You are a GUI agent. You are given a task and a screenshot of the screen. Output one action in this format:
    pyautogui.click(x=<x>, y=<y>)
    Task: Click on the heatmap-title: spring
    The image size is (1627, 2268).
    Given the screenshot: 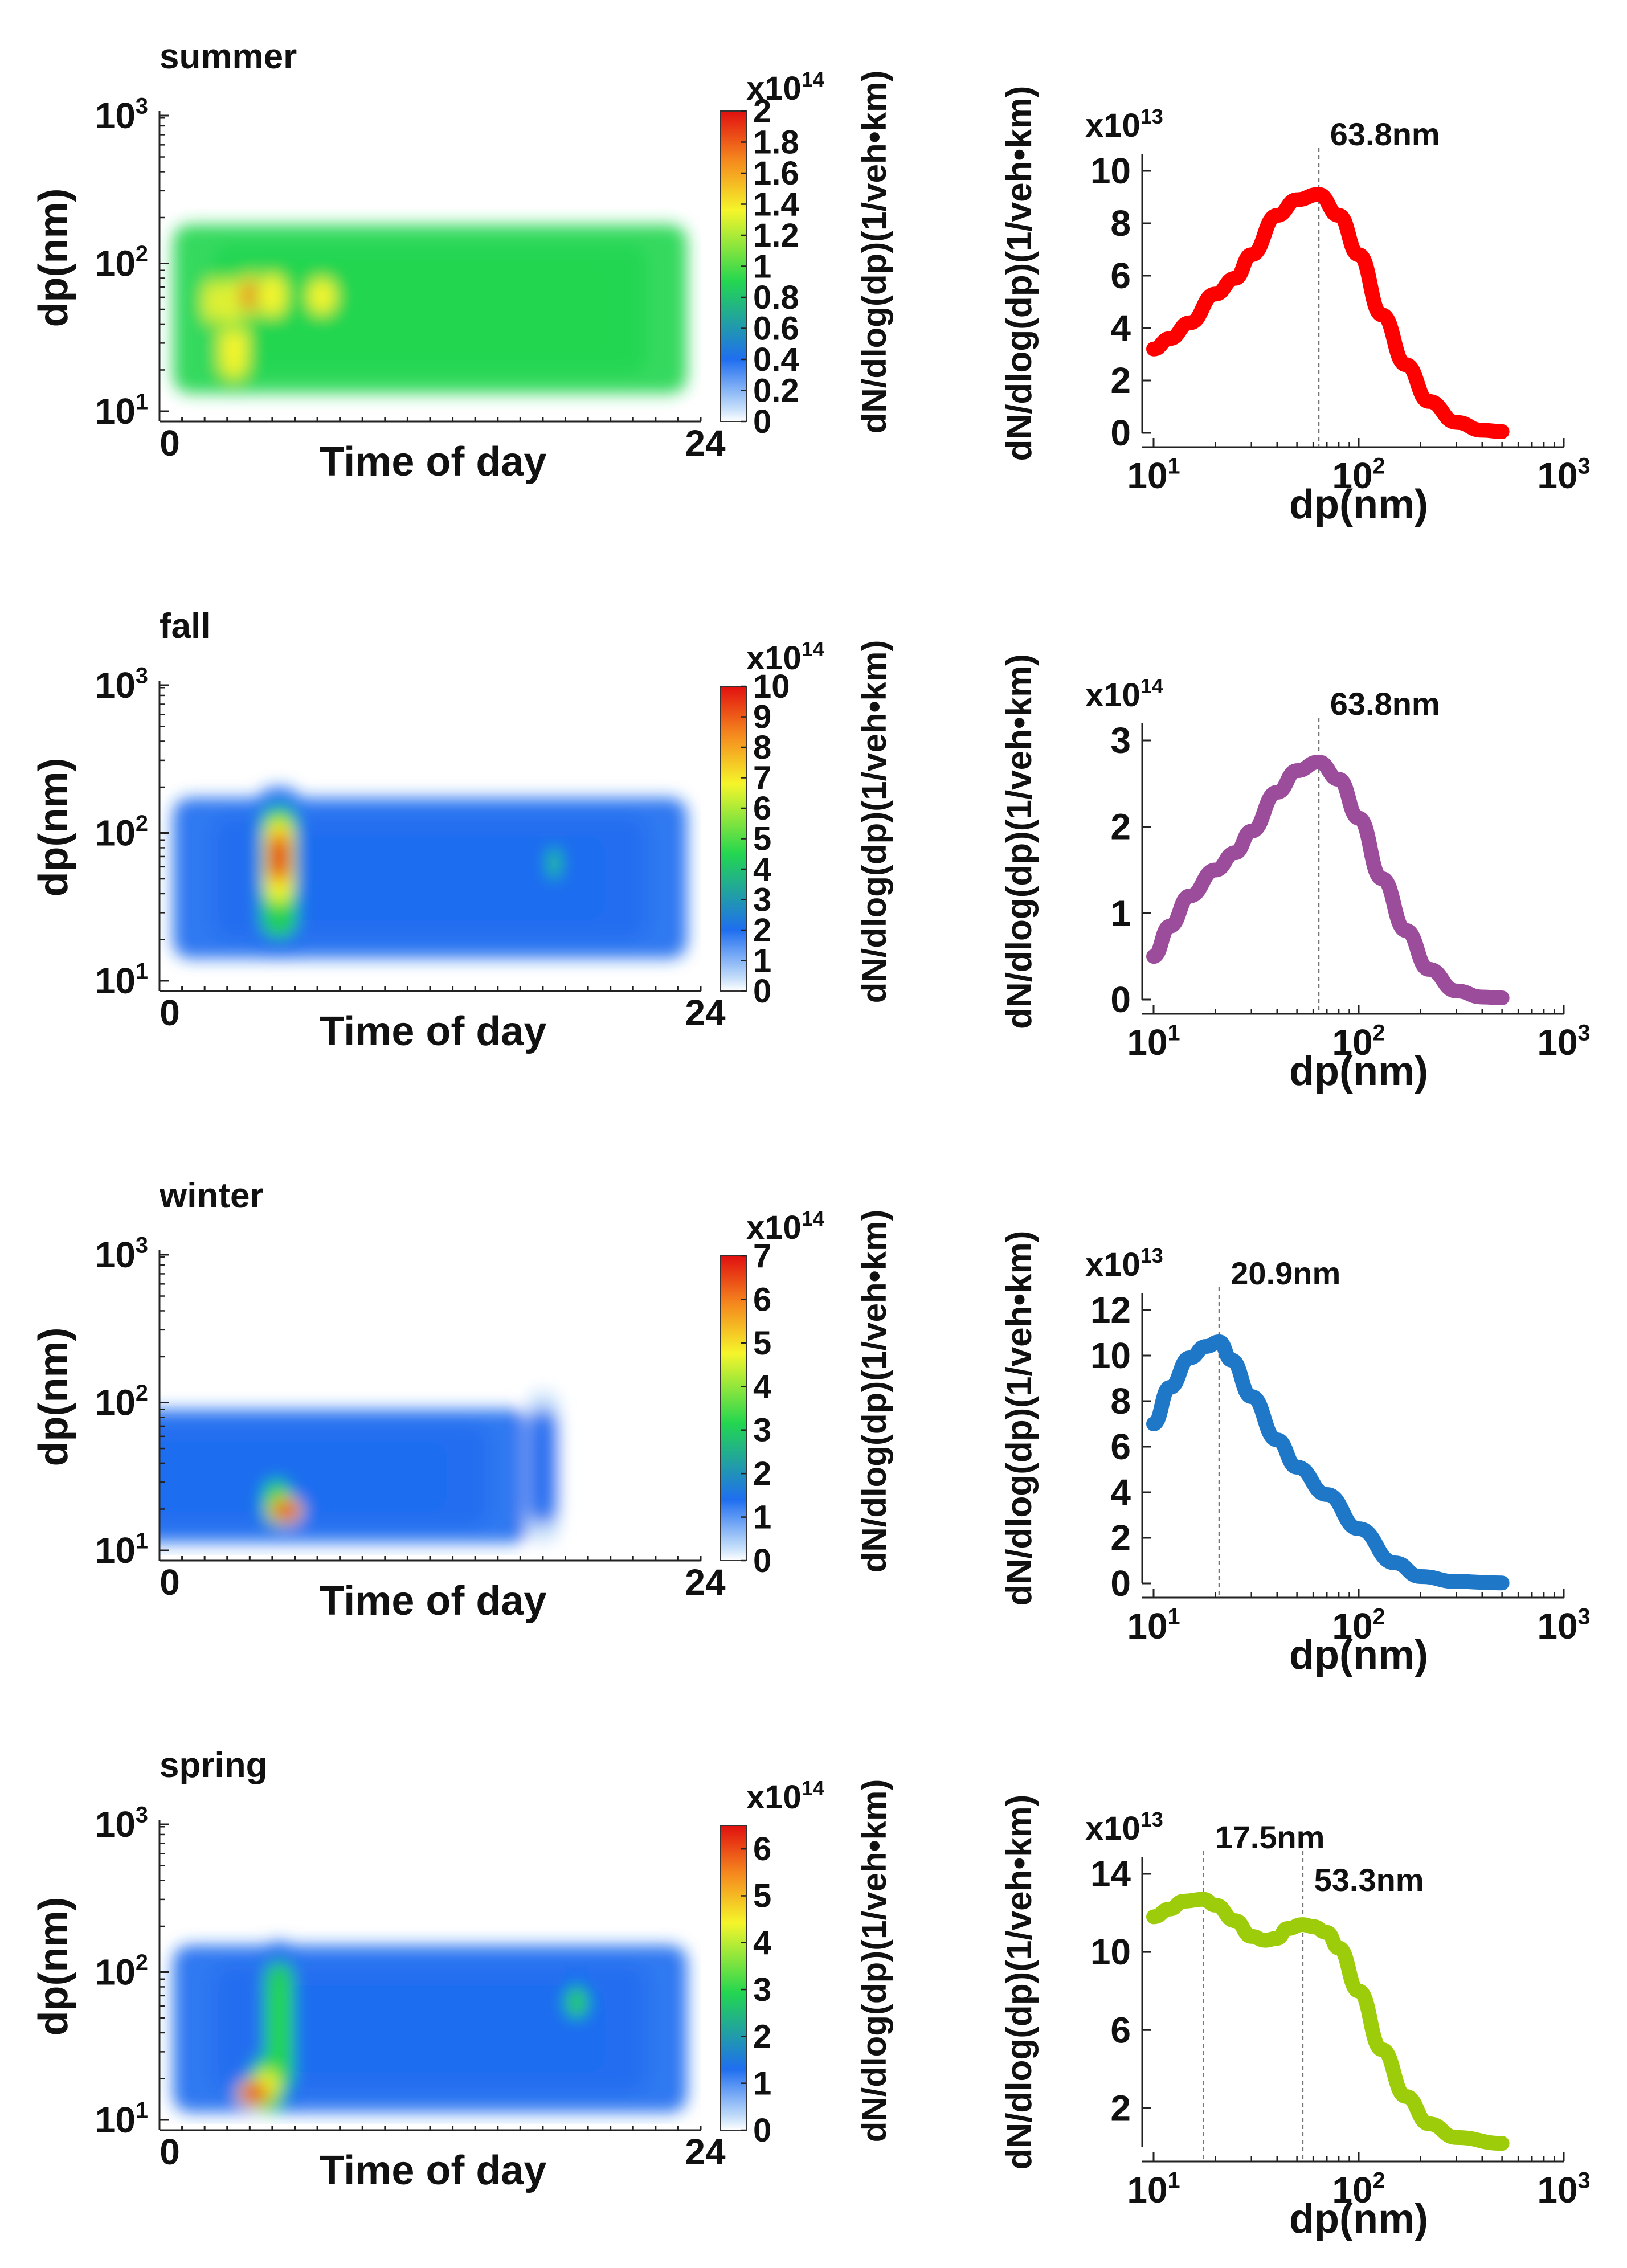 What is the action you would take?
    pyautogui.click(x=213, y=1765)
    